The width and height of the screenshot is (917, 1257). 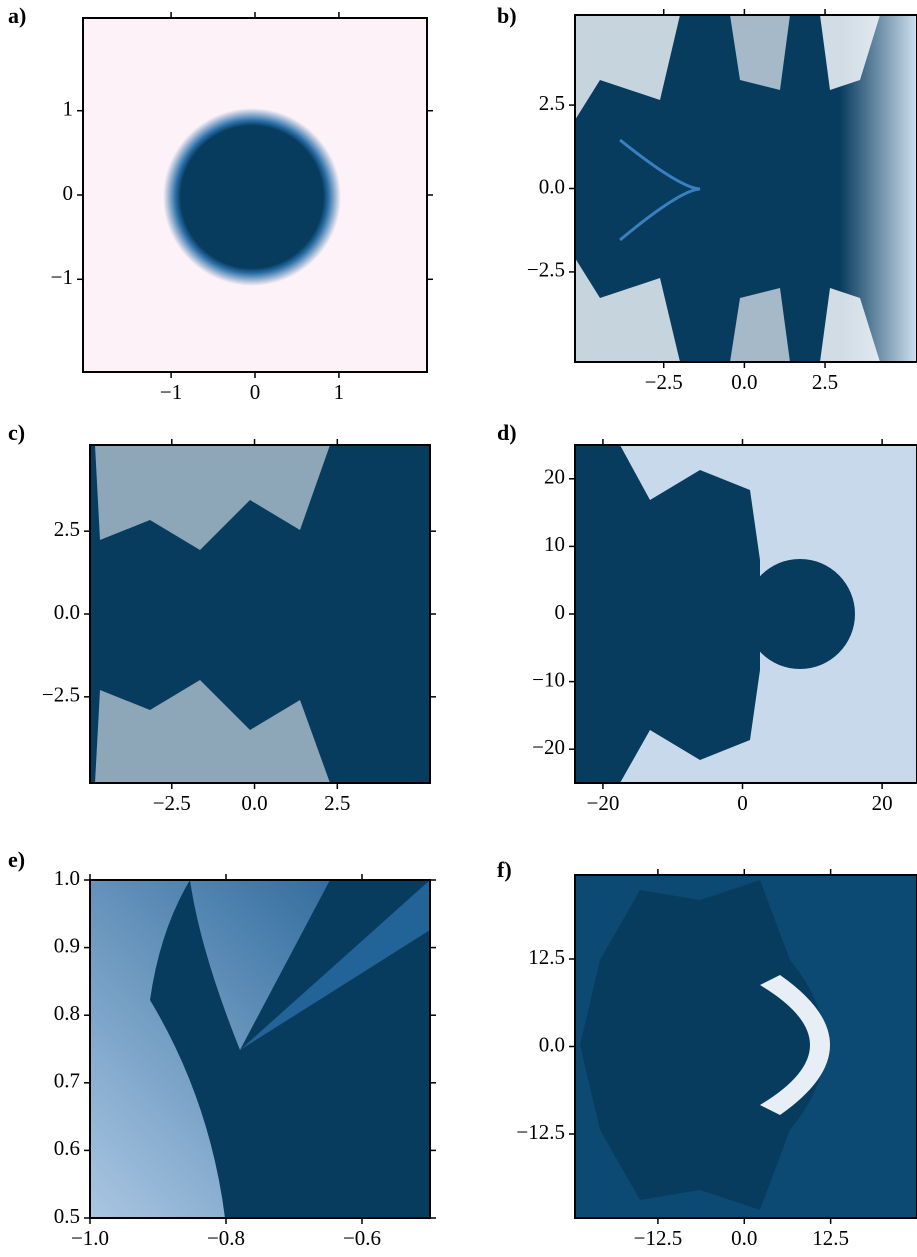 I want to click on panel-label: d), so click(x=507, y=432).